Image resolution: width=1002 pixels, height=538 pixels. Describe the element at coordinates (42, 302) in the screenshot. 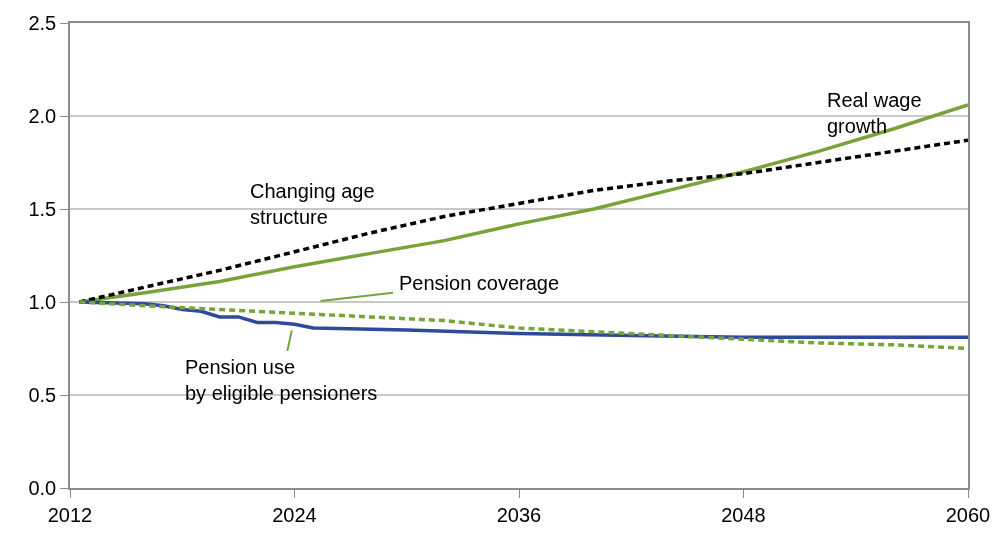

I see `y-tick-label: 1.0` at that location.